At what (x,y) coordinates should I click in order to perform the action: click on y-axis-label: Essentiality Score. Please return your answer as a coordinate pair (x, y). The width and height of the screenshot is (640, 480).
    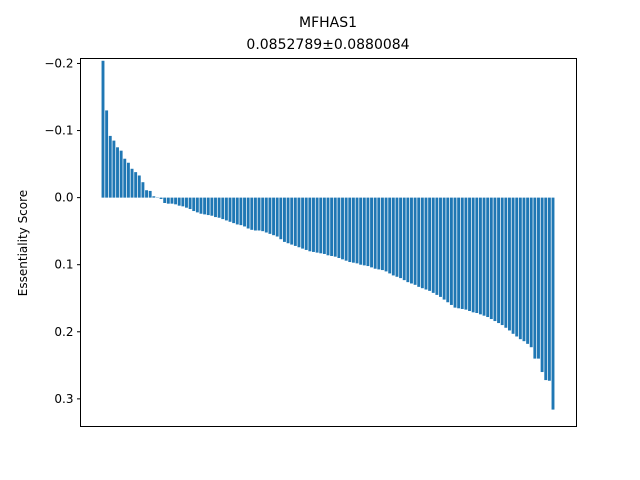
    Looking at the image, I should click on (23, 243).